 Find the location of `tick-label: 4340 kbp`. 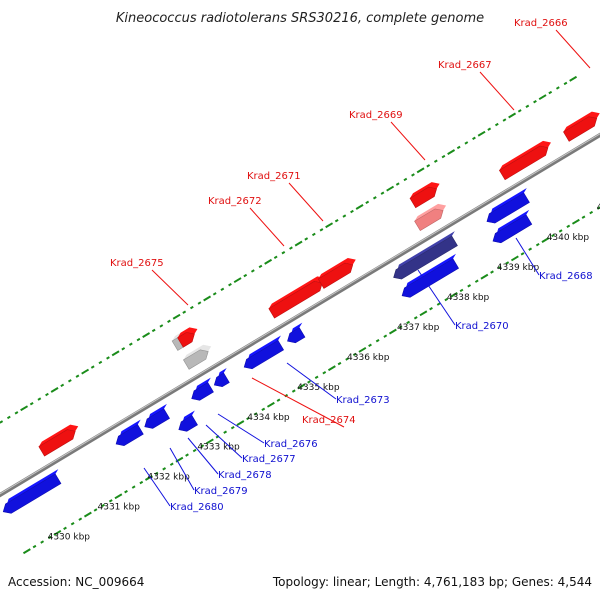

tick-label: 4340 kbp is located at coordinates (568, 238).